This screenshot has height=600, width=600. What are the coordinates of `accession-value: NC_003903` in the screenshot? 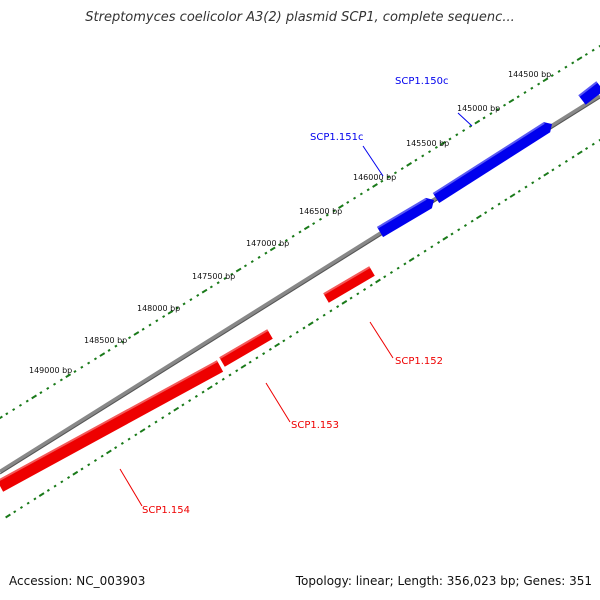 It's located at (111, 581).